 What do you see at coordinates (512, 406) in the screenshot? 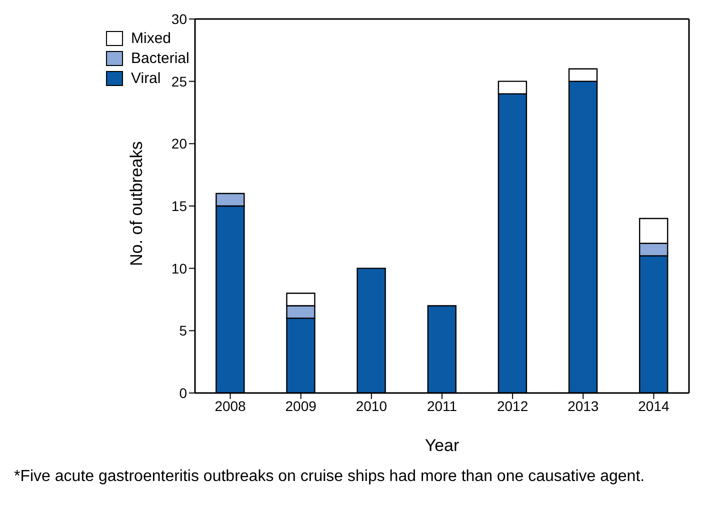
I see `x-tick-label: 2012` at bounding box center [512, 406].